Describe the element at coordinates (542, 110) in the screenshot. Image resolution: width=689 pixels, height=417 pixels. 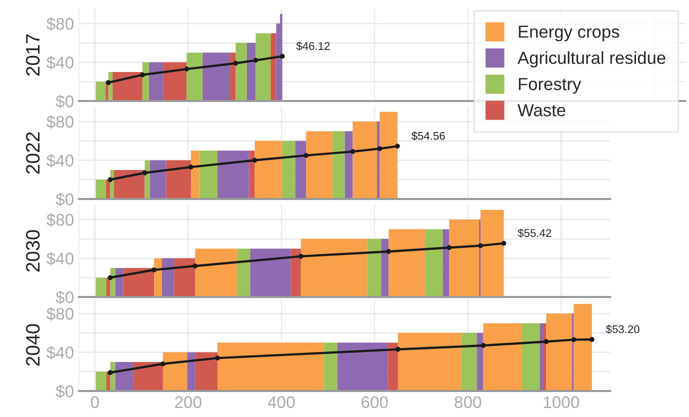
I see `legend-label: Waste` at that location.